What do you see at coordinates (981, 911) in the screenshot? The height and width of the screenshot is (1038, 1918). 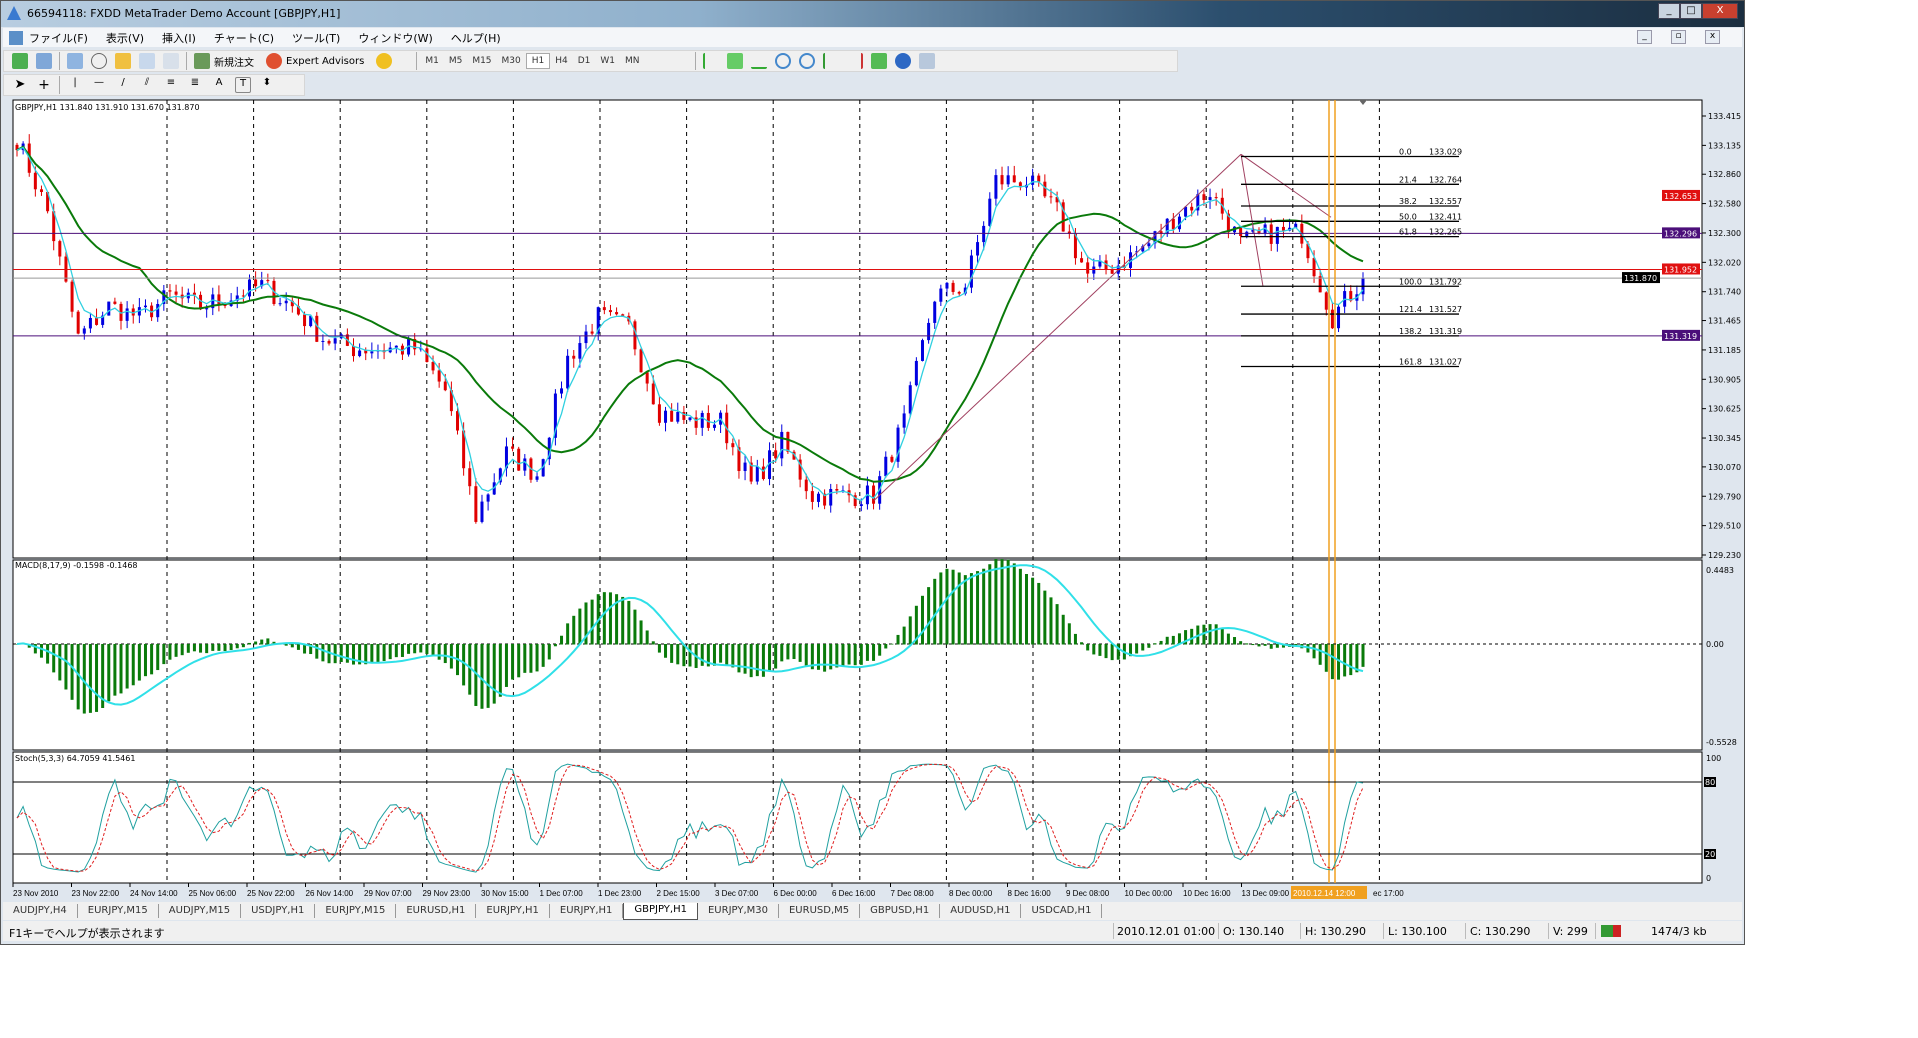 I see `chart-tab: AUDUSD,H1` at bounding box center [981, 911].